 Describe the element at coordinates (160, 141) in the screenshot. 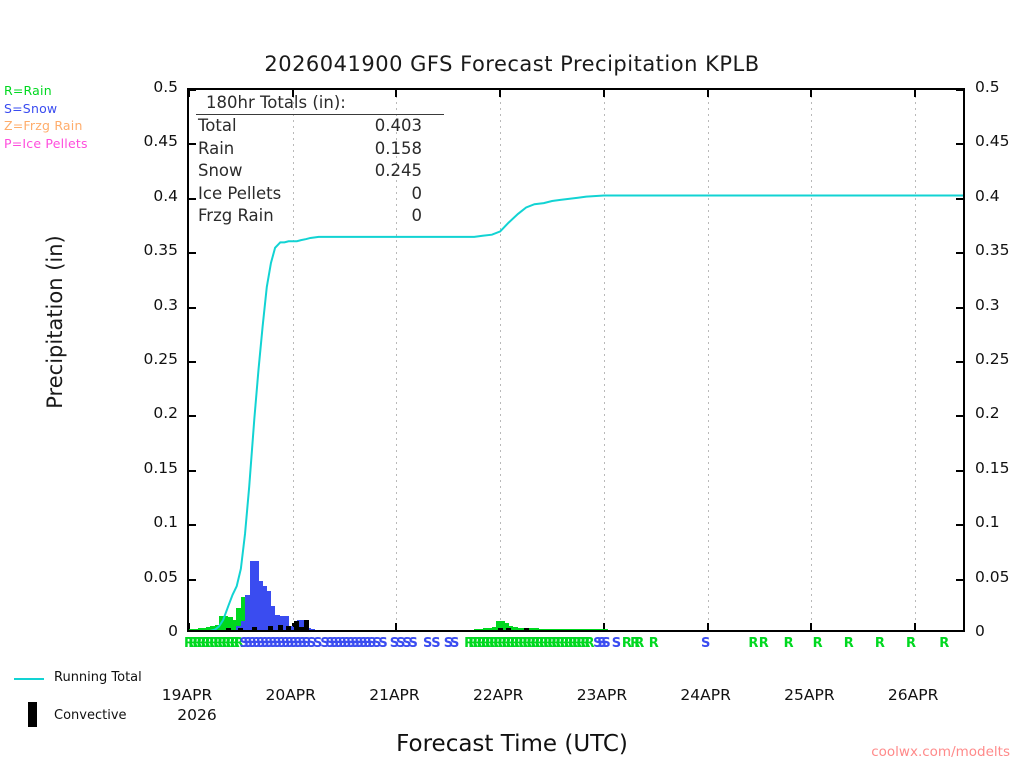

I see `y-axis-label-left: 0.45` at that location.